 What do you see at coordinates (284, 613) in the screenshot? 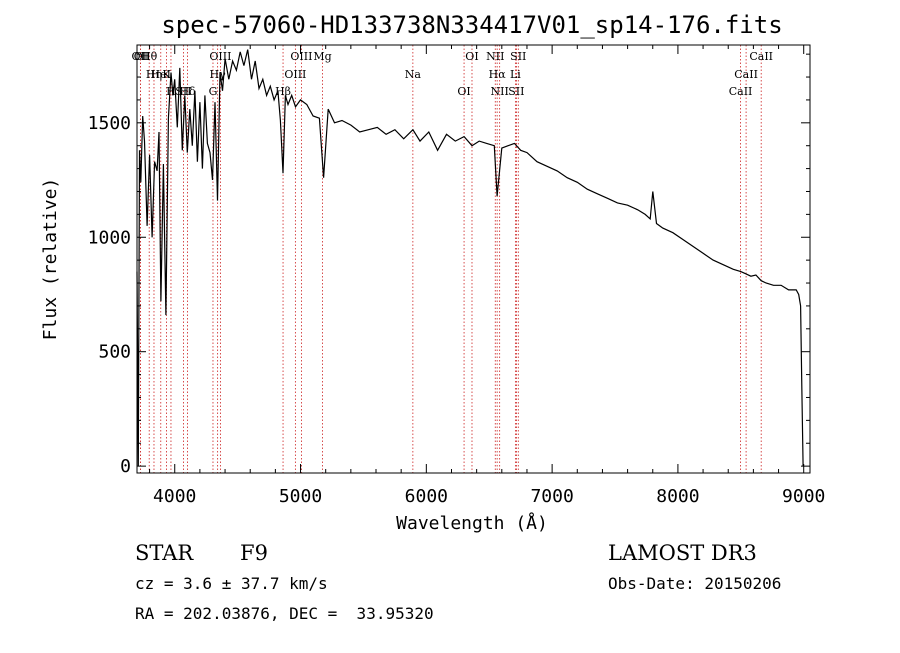
I see `coordinates-readout: RA = 202.03876, DEC = 33.95320` at bounding box center [284, 613].